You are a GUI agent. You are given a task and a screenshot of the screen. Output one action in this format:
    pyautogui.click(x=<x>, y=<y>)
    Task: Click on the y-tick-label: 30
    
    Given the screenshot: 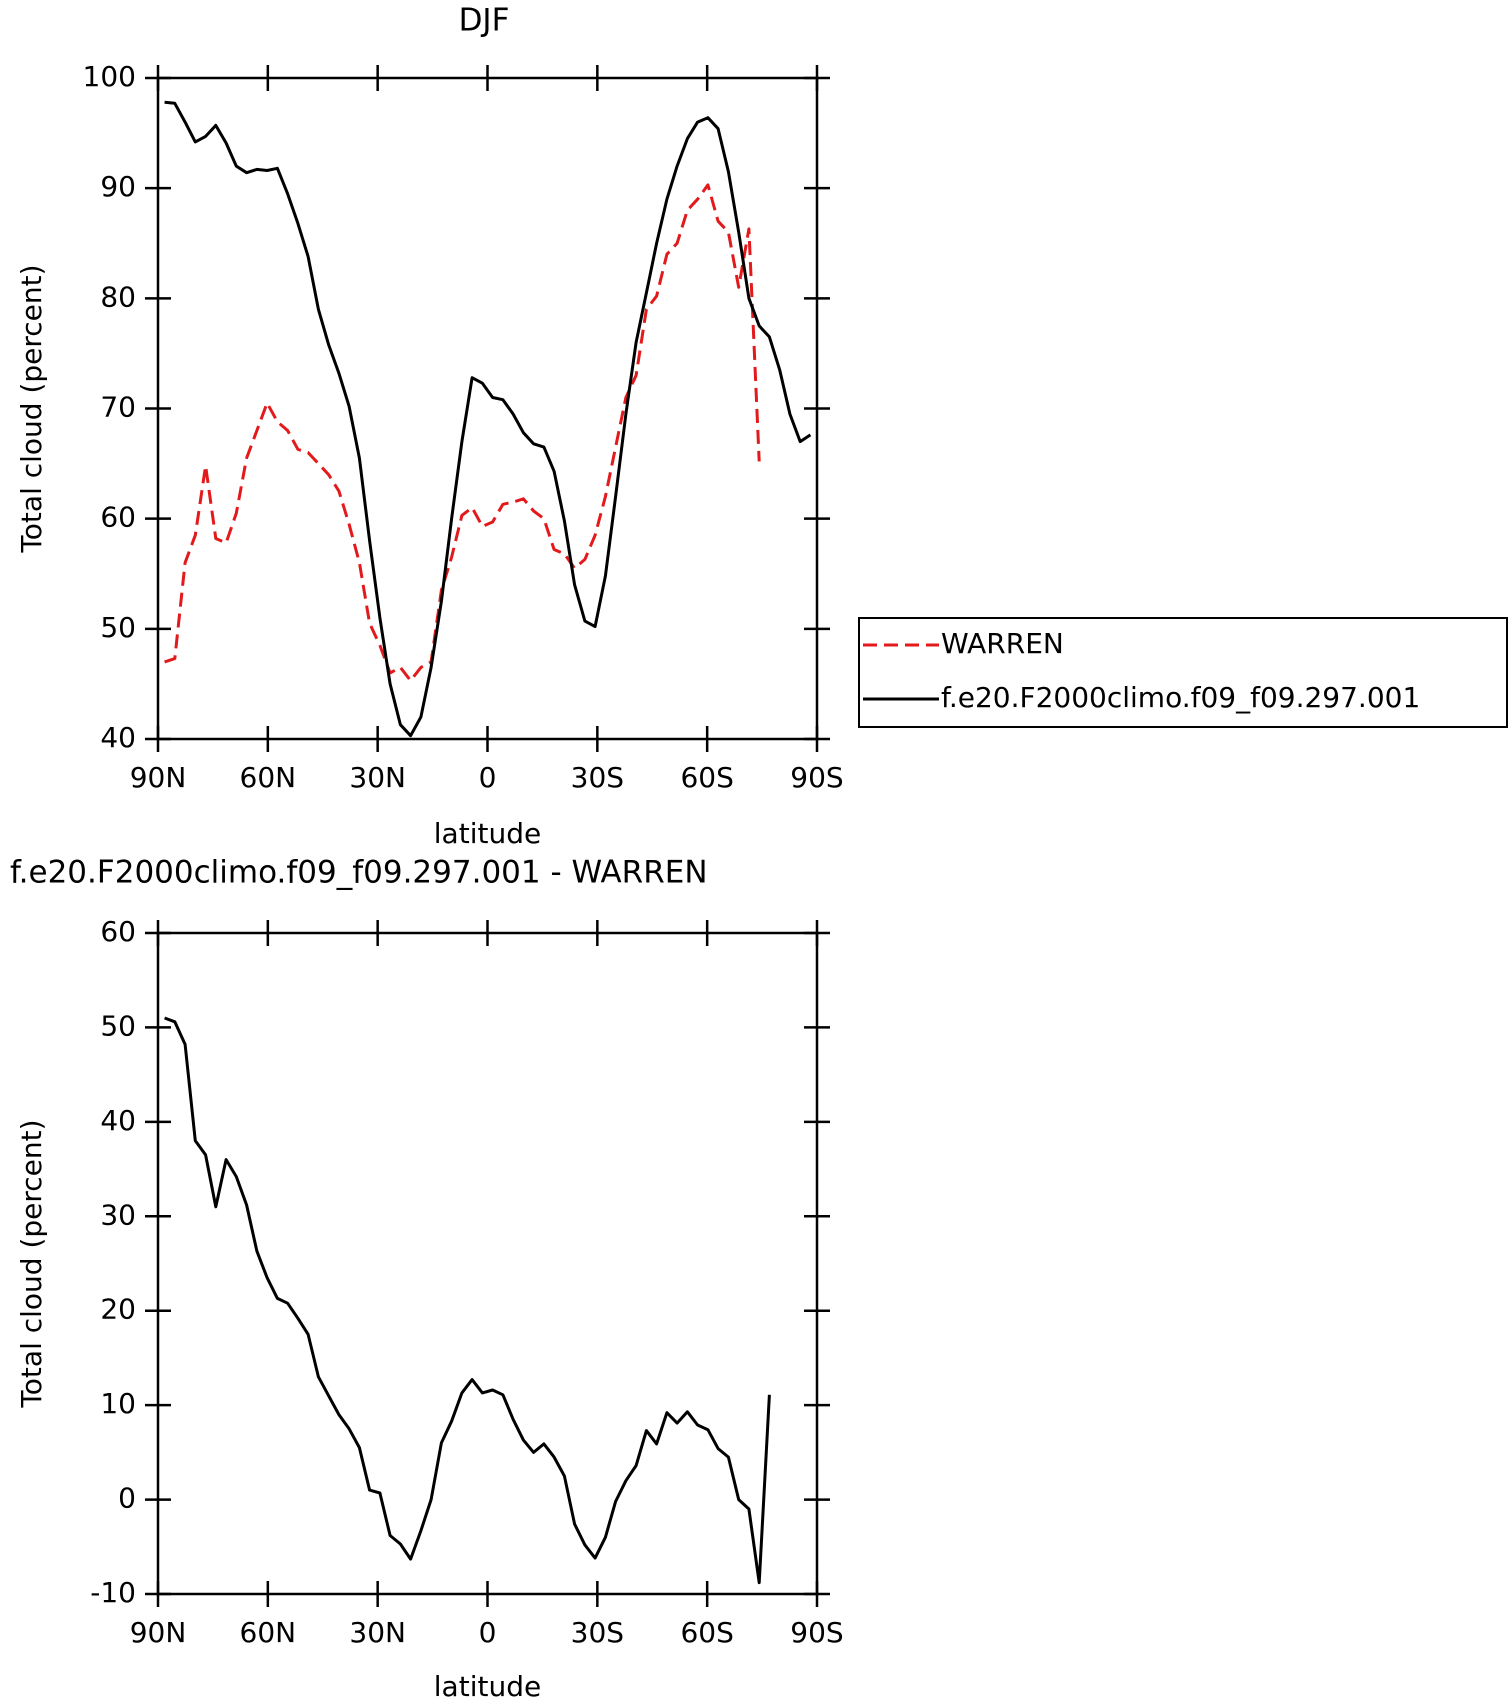 What is the action you would take?
    pyautogui.click(x=118, y=1214)
    